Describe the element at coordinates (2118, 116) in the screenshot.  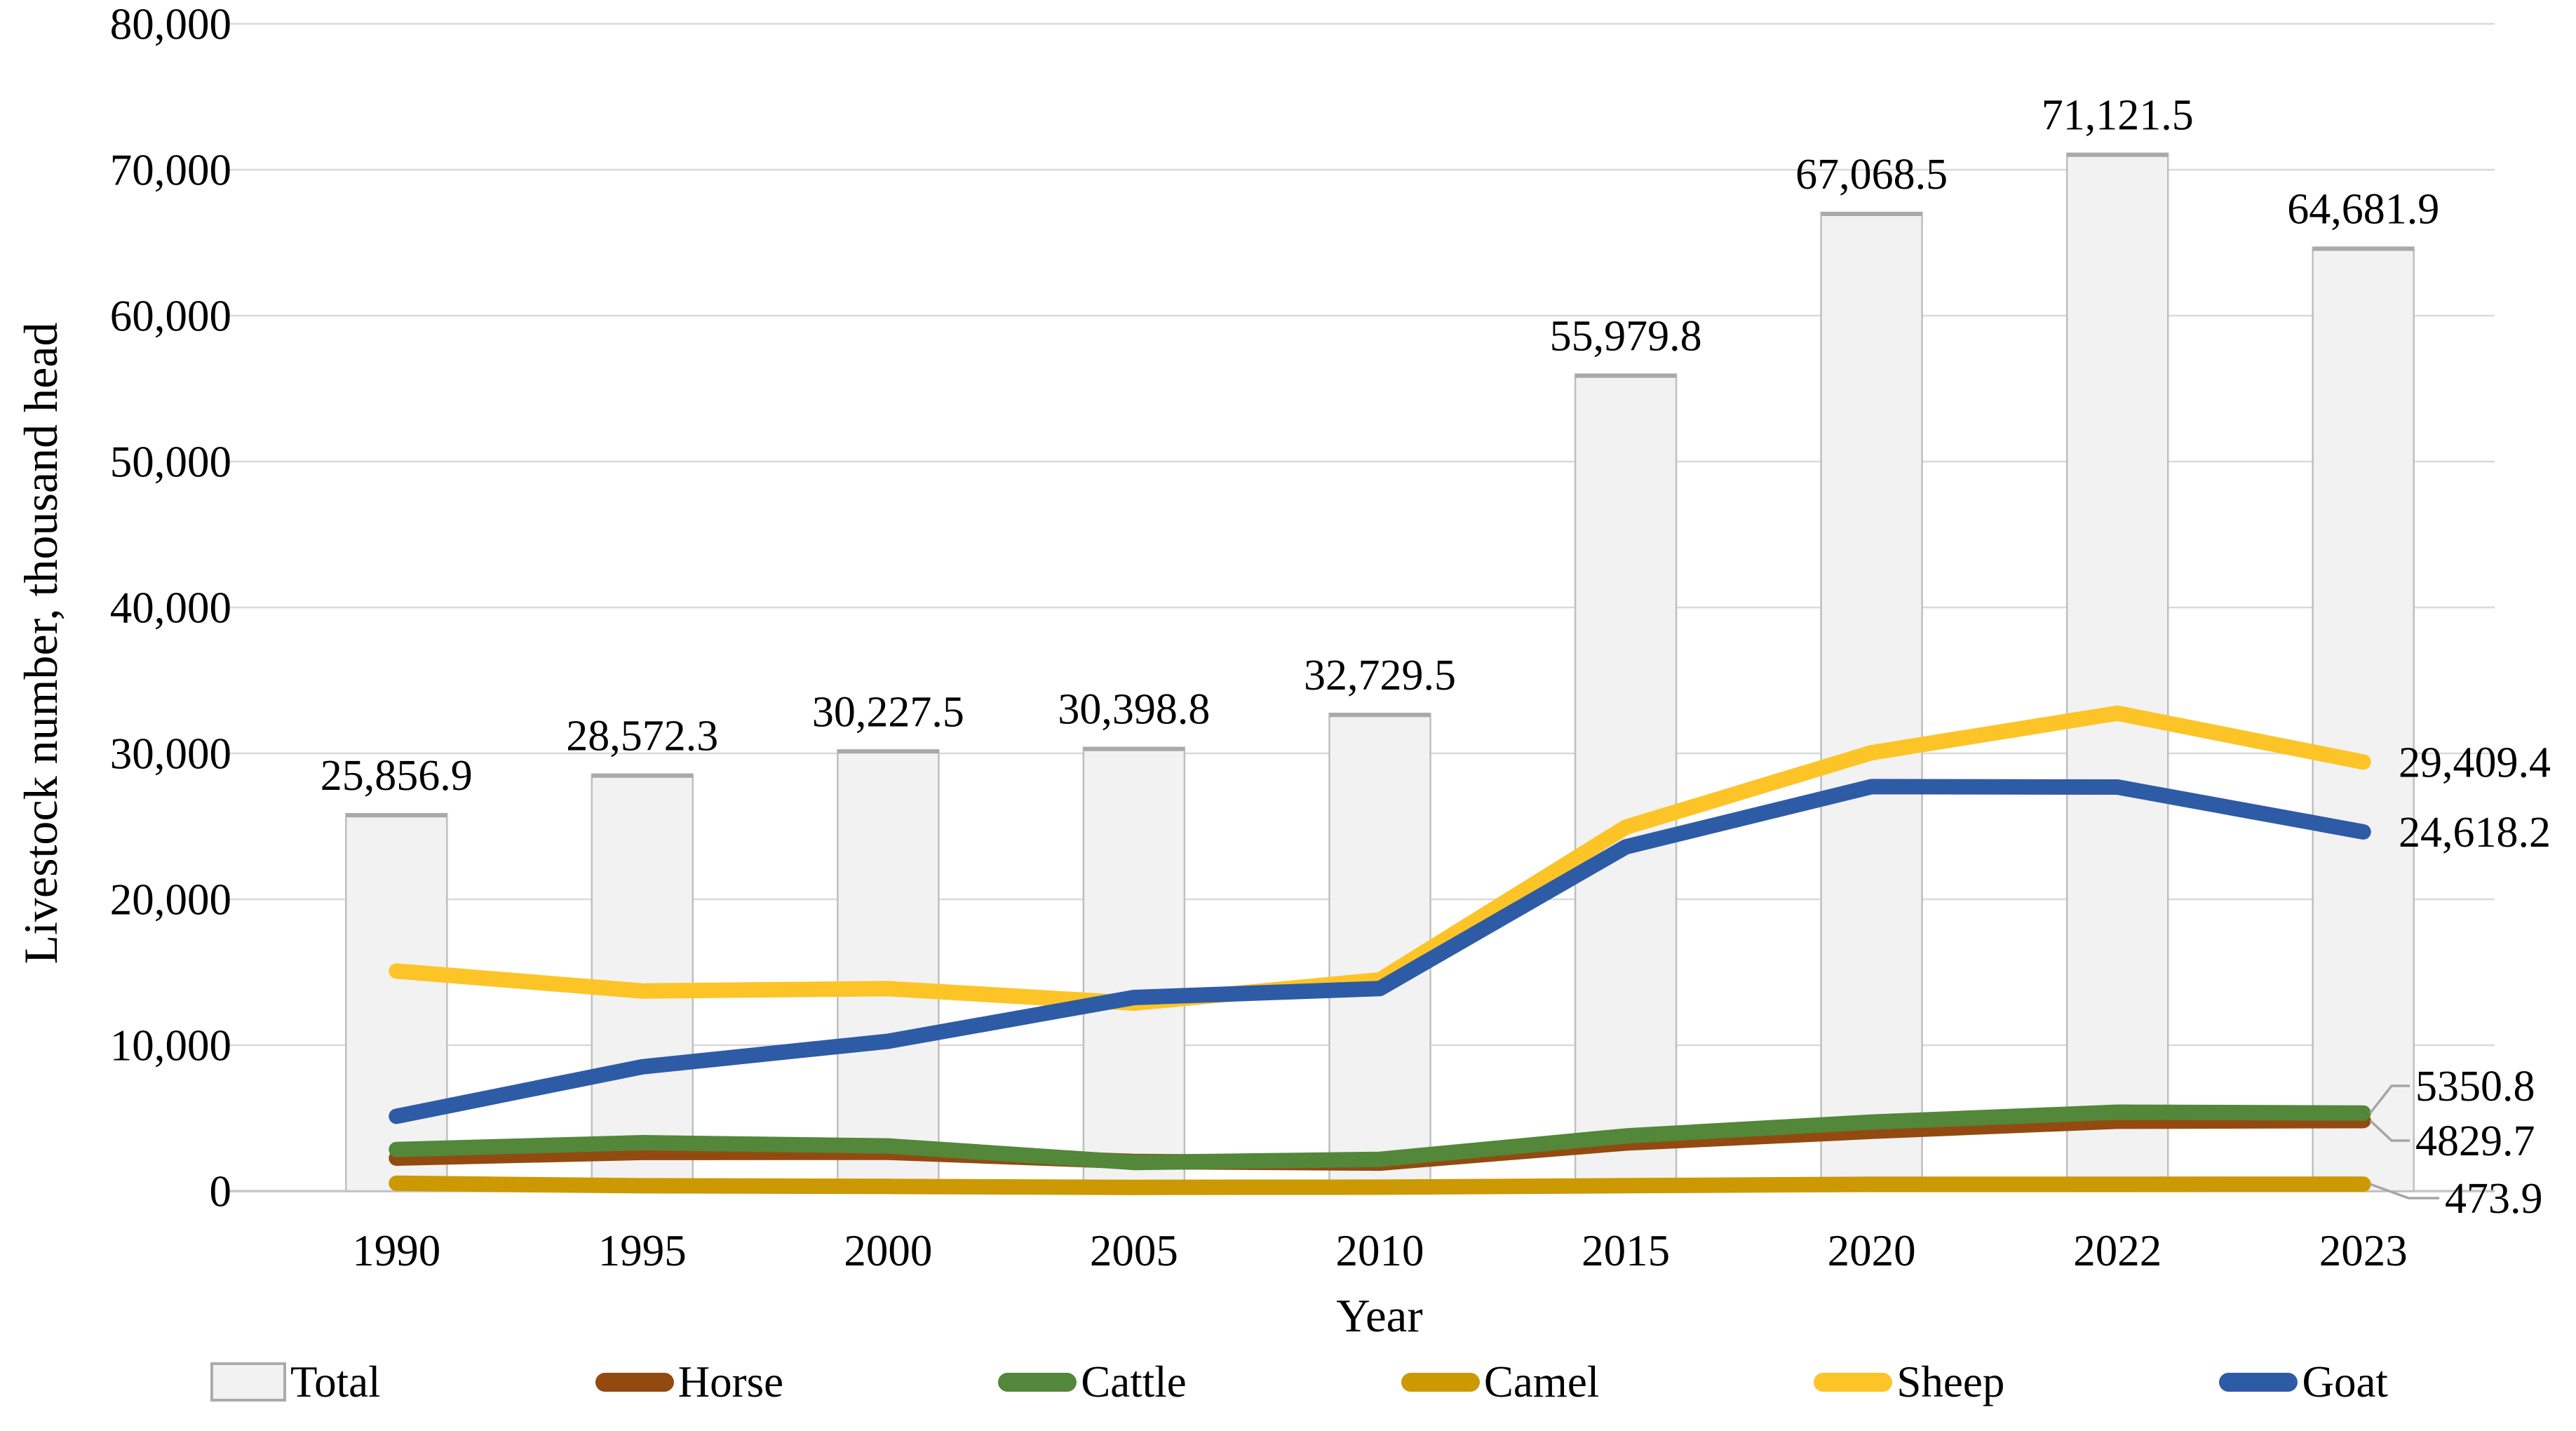
I see `bar-label-2022: 71,121.5` at that location.